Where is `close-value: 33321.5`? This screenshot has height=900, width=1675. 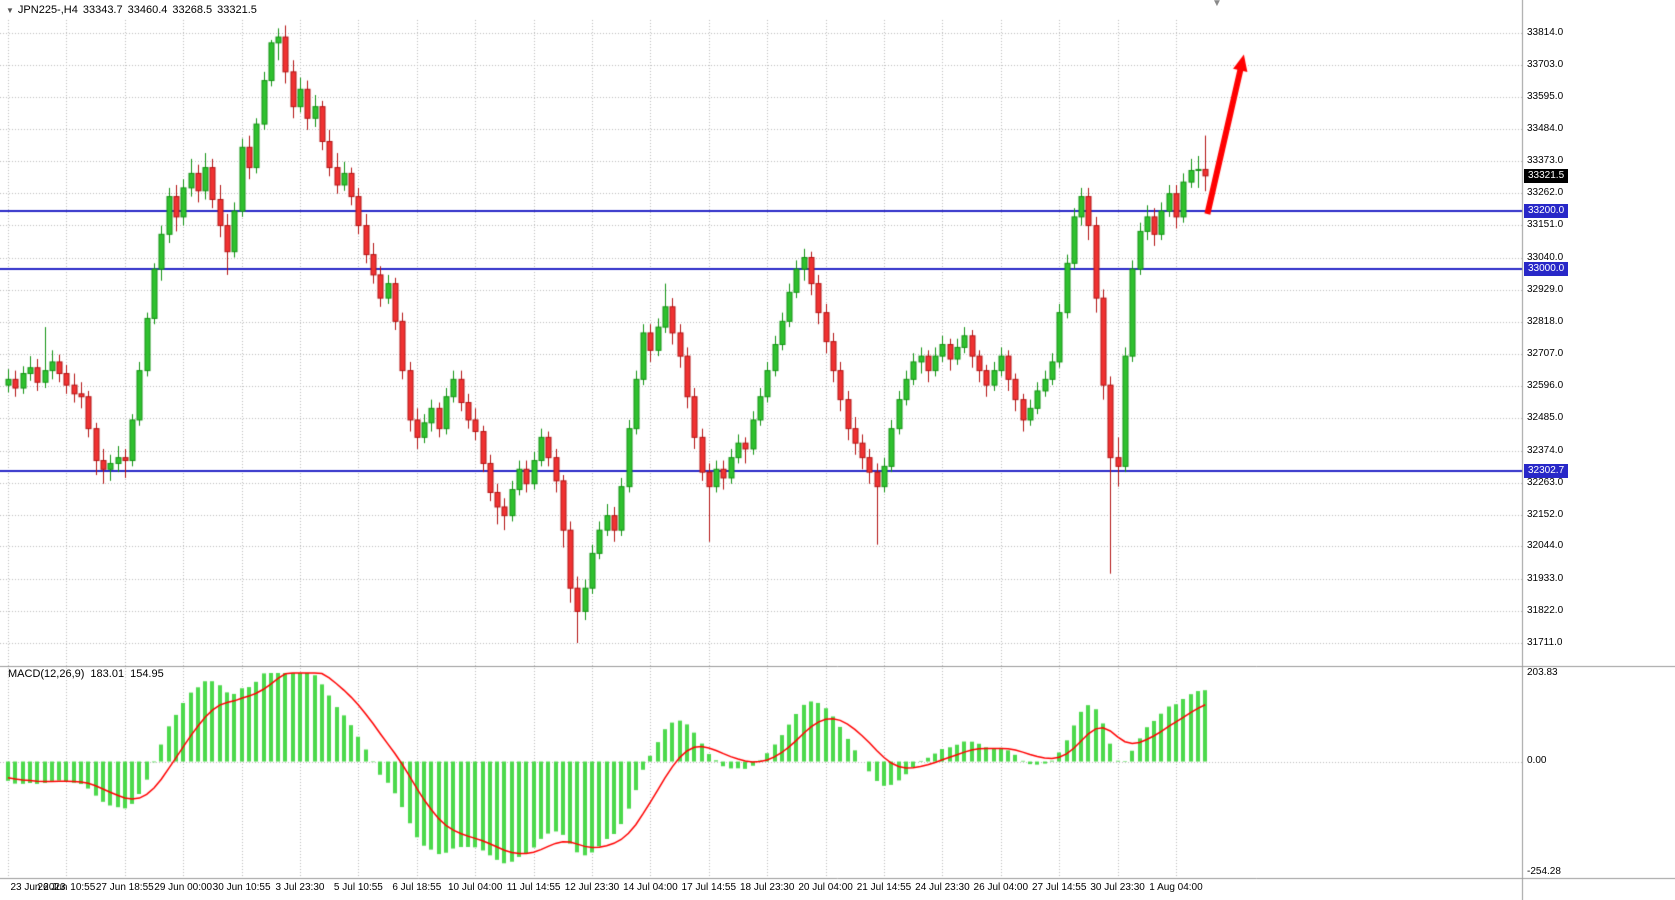 close-value: 33321.5 is located at coordinates (237, 10).